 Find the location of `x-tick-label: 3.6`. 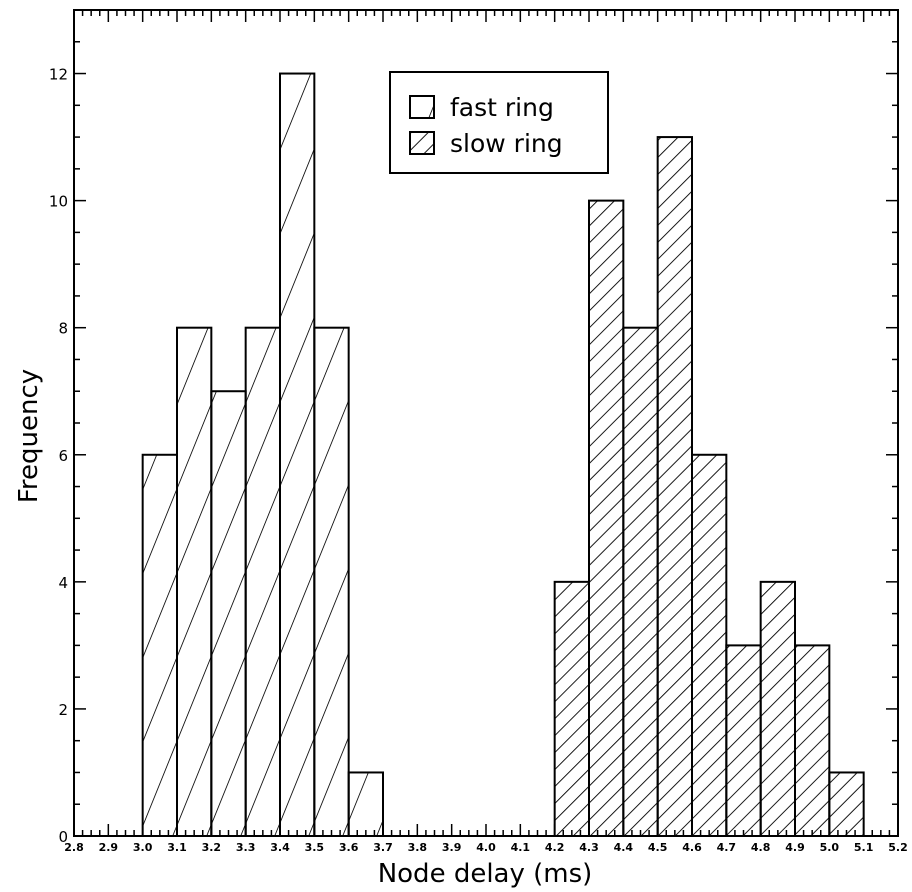

x-tick-label: 3.6 is located at coordinates (349, 847).